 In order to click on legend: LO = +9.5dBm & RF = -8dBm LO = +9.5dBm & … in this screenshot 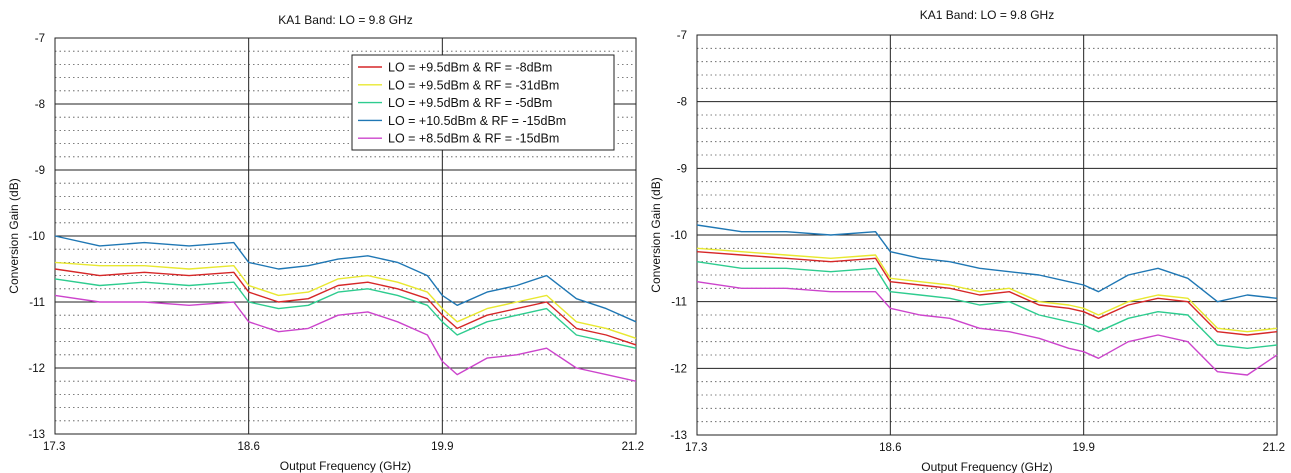, I will do `click(483, 102)`.